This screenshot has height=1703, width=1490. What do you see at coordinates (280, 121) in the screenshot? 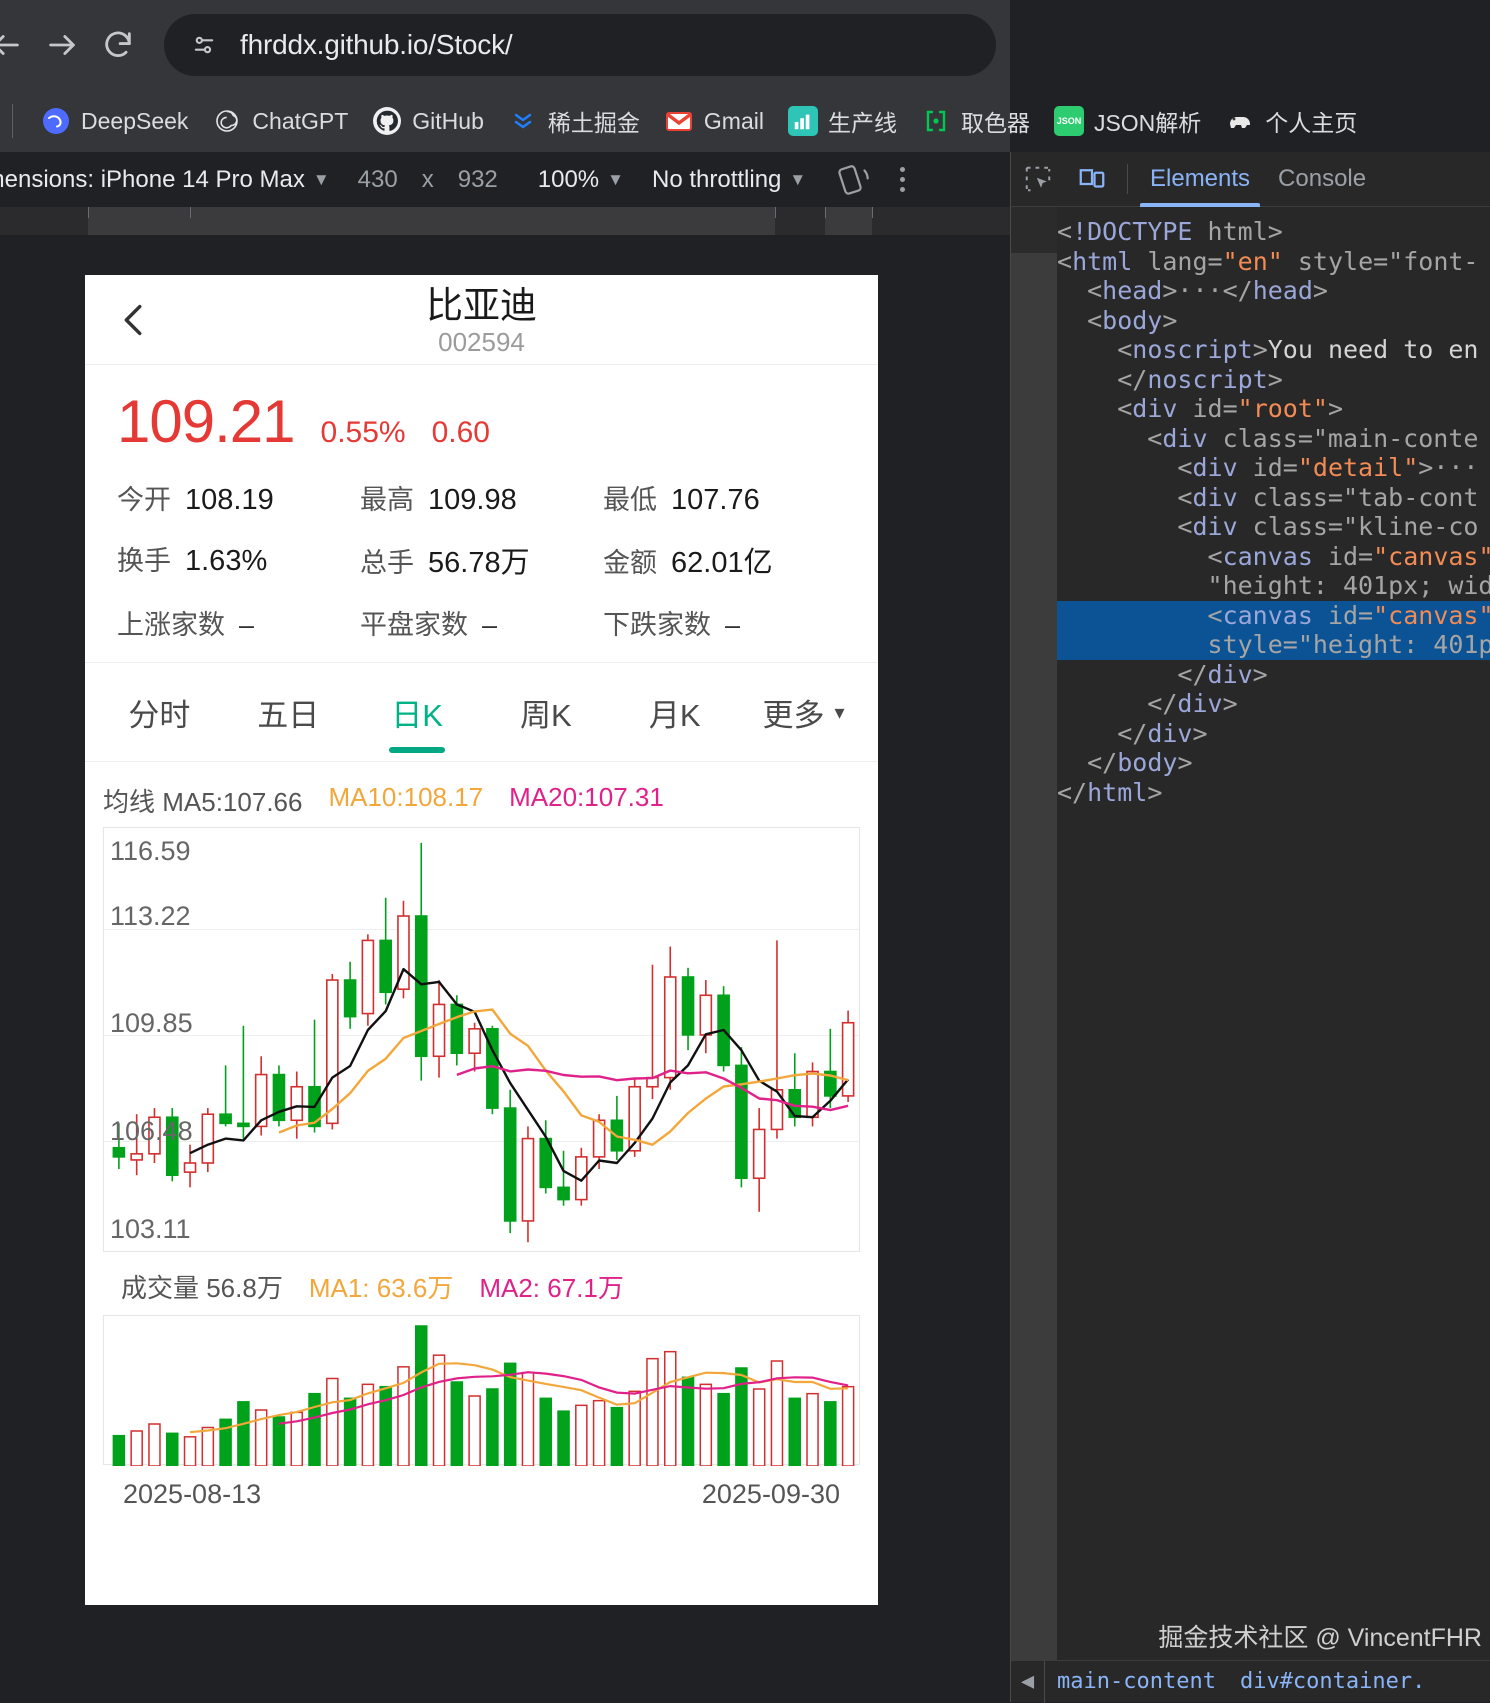
I see `bookmark-chatgpt: ChatGPT` at bounding box center [280, 121].